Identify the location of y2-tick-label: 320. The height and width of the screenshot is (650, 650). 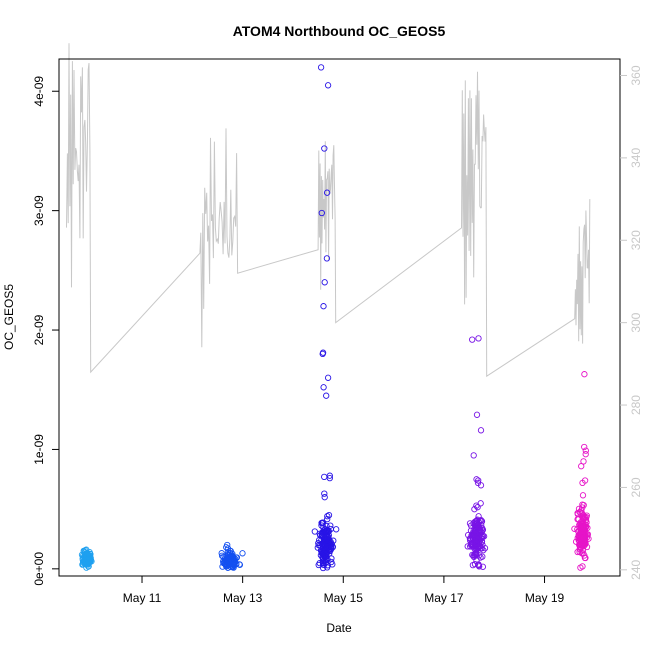
(636, 240).